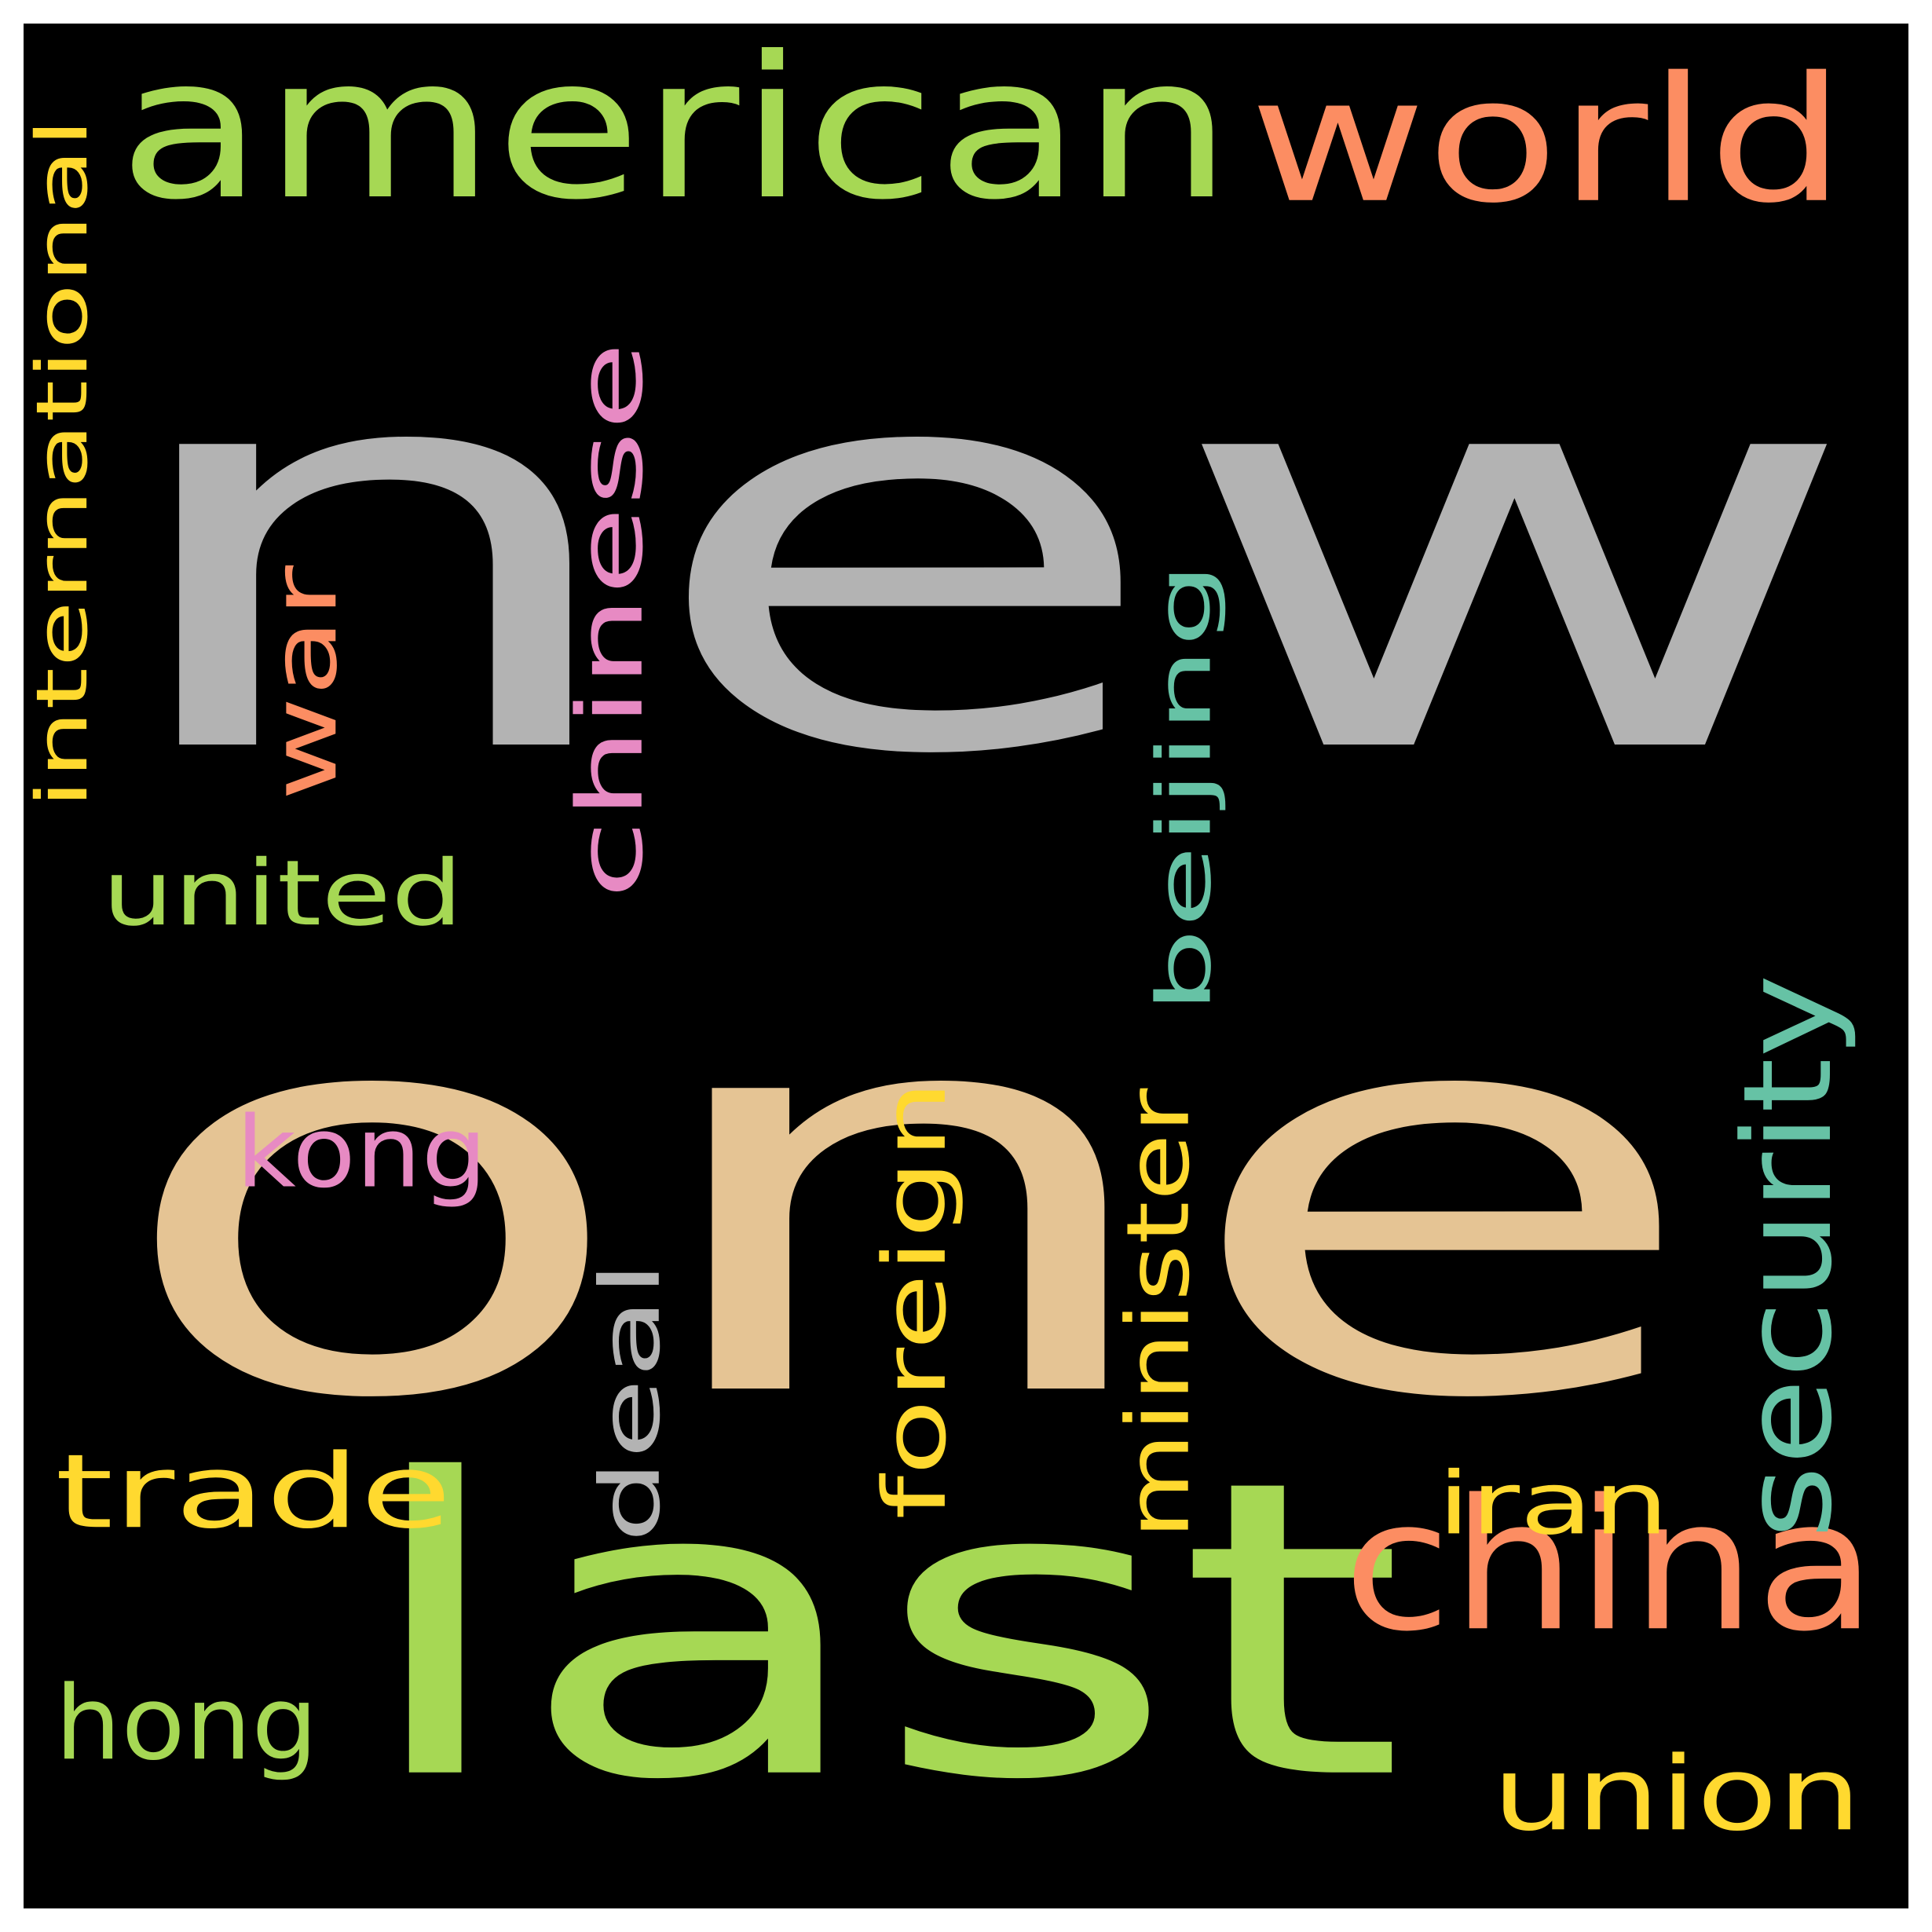 The height and width of the screenshot is (1932, 1932). I want to click on word-iran: iran, so click(1554, 1503).